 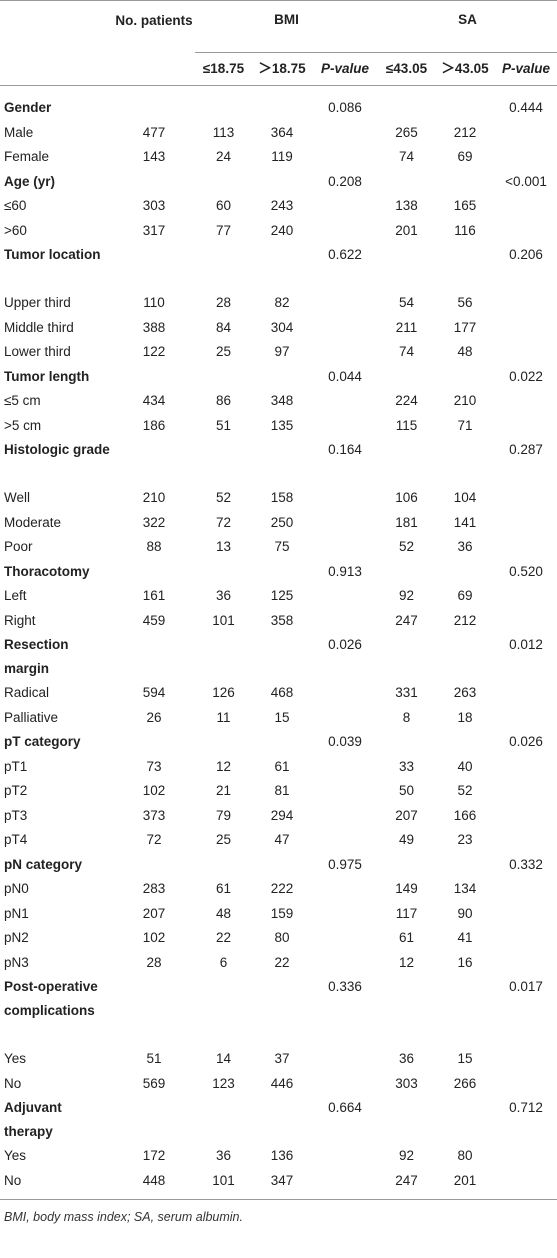 I want to click on header-sa-high: ＞43.05, so click(x=465, y=68).